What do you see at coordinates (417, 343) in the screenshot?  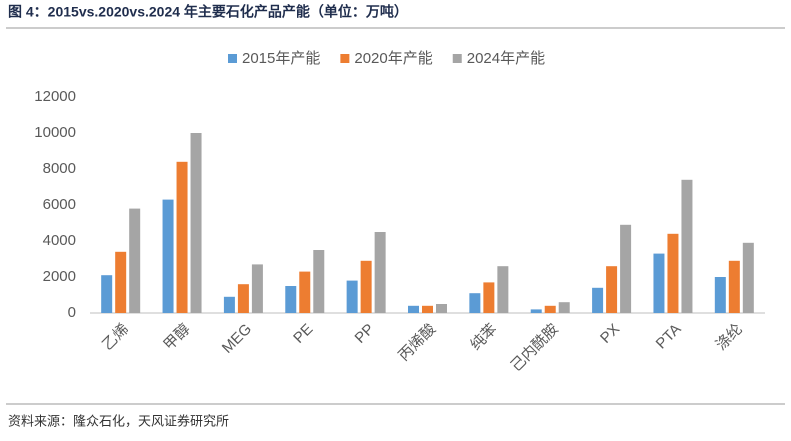 I see `x-tick-label: 丙烯酸` at bounding box center [417, 343].